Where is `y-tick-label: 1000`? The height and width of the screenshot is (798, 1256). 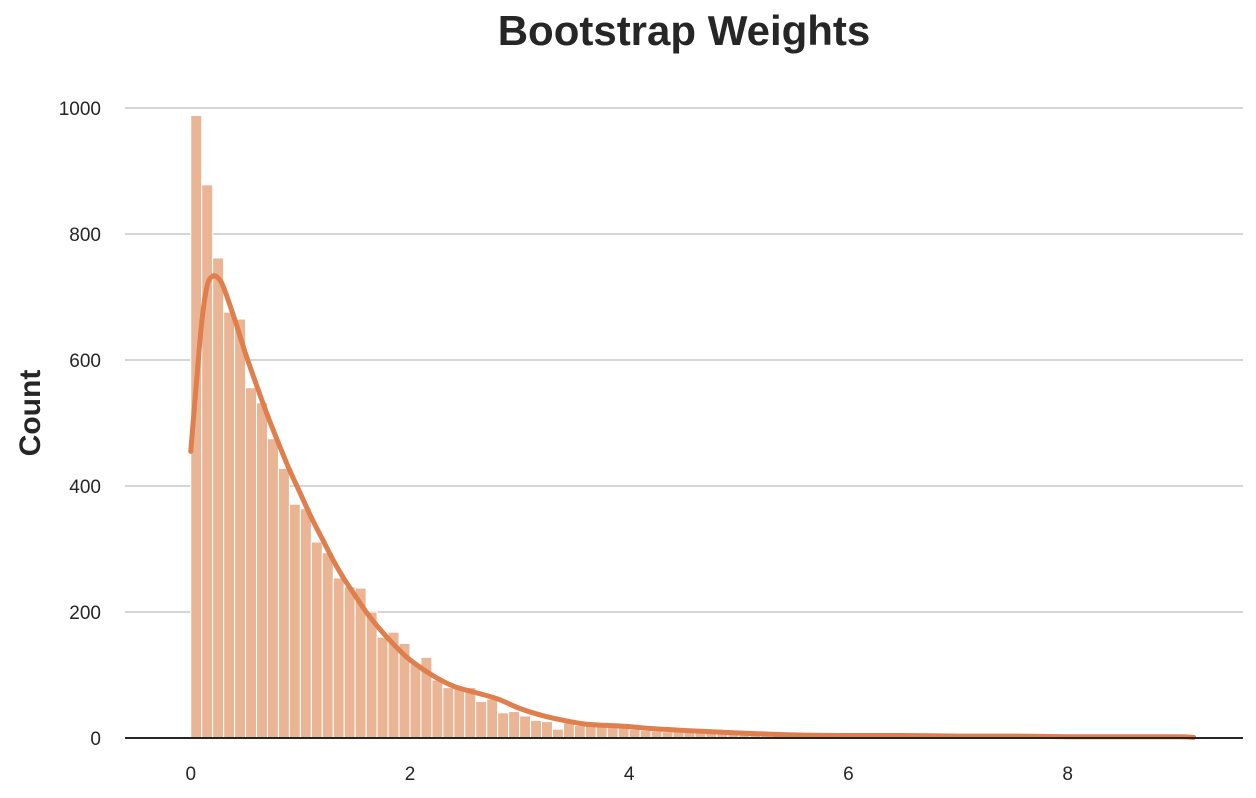 y-tick-label: 1000 is located at coordinates (80, 109).